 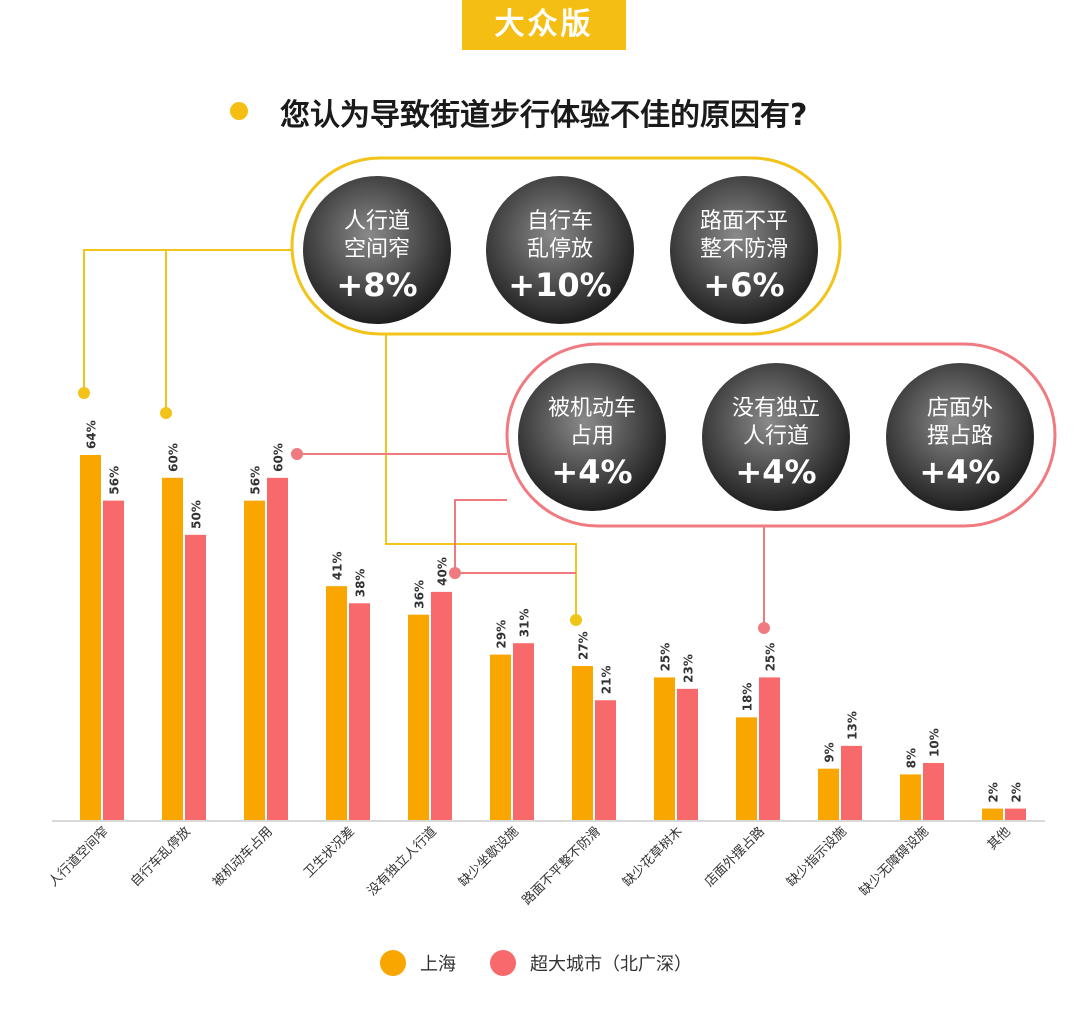 What do you see at coordinates (420, 594) in the screenshot?
I see `data-label: 36%` at bounding box center [420, 594].